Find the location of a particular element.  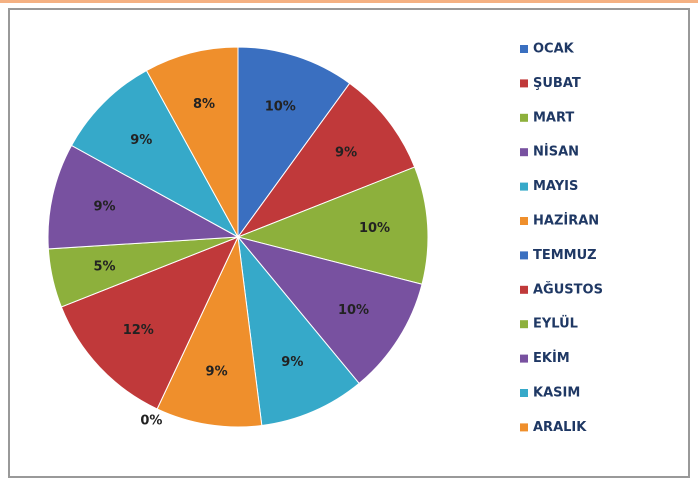

data-label: 5% is located at coordinates (104, 266).